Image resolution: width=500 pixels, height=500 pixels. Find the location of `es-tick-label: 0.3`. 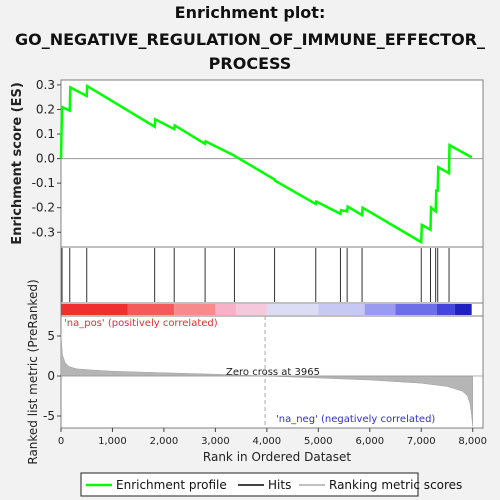

es-tick-label: 0.3 is located at coordinates (45, 85).